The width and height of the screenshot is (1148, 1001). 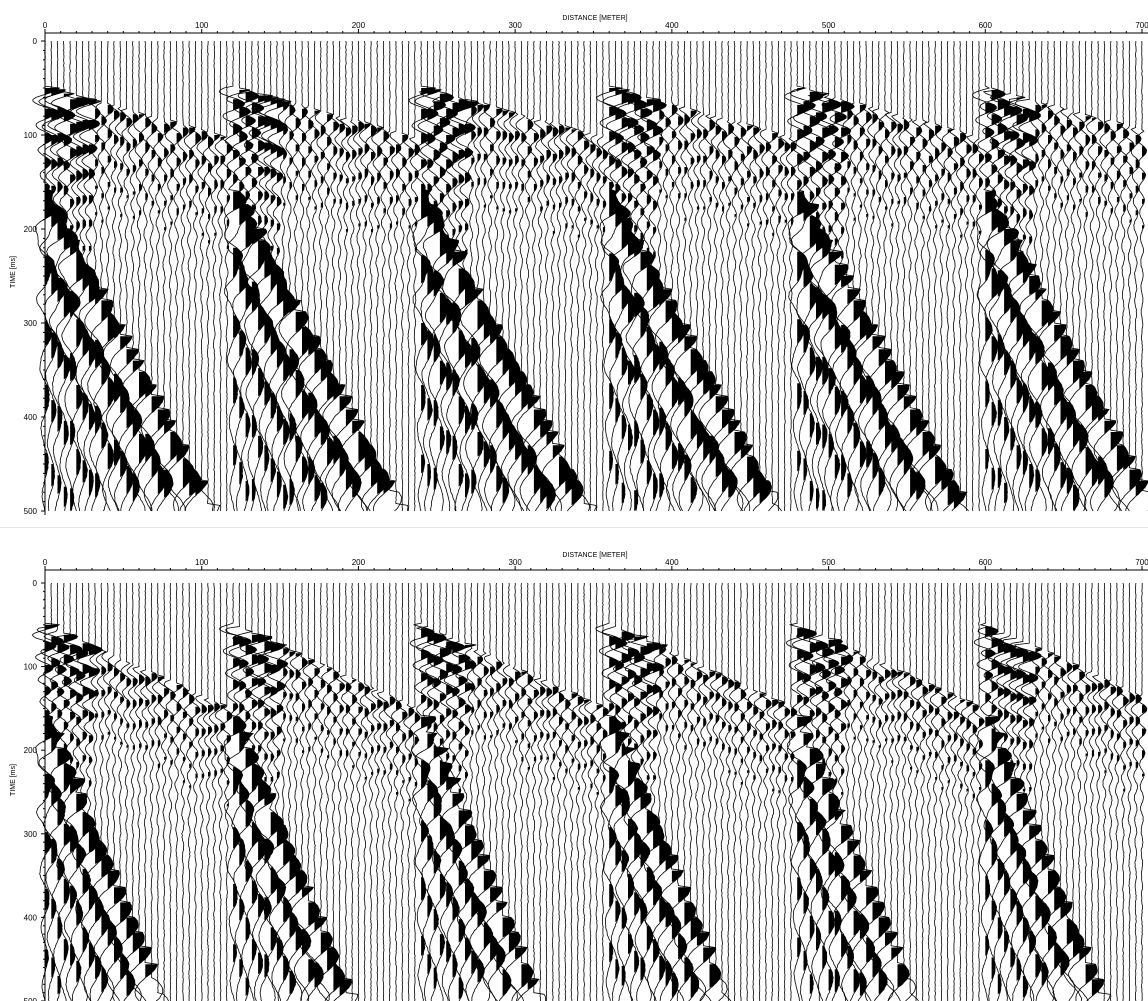 What do you see at coordinates (31, 917) in the screenshot?
I see `y-tick-label: 400` at bounding box center [31, 917].